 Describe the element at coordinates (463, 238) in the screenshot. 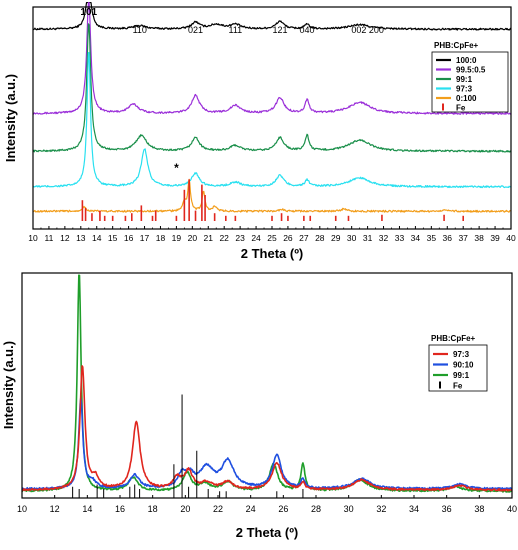

I see `x-tick-label: 37` at that location.